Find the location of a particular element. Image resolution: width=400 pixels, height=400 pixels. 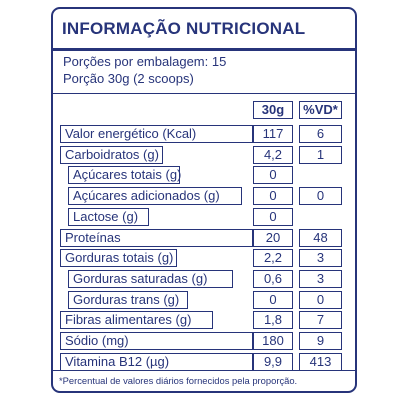

nutrient-name: Valor energético (Kcal) is located at coordinates (156, 134).